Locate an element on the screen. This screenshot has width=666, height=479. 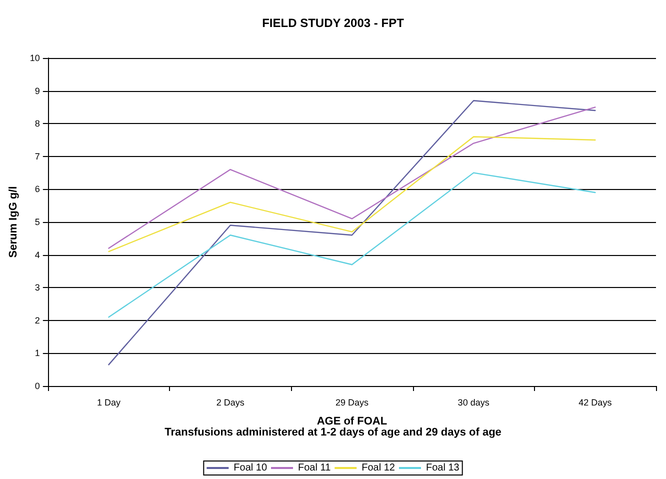
legend-label: Foal 12 is located at coordinates (379, 468).